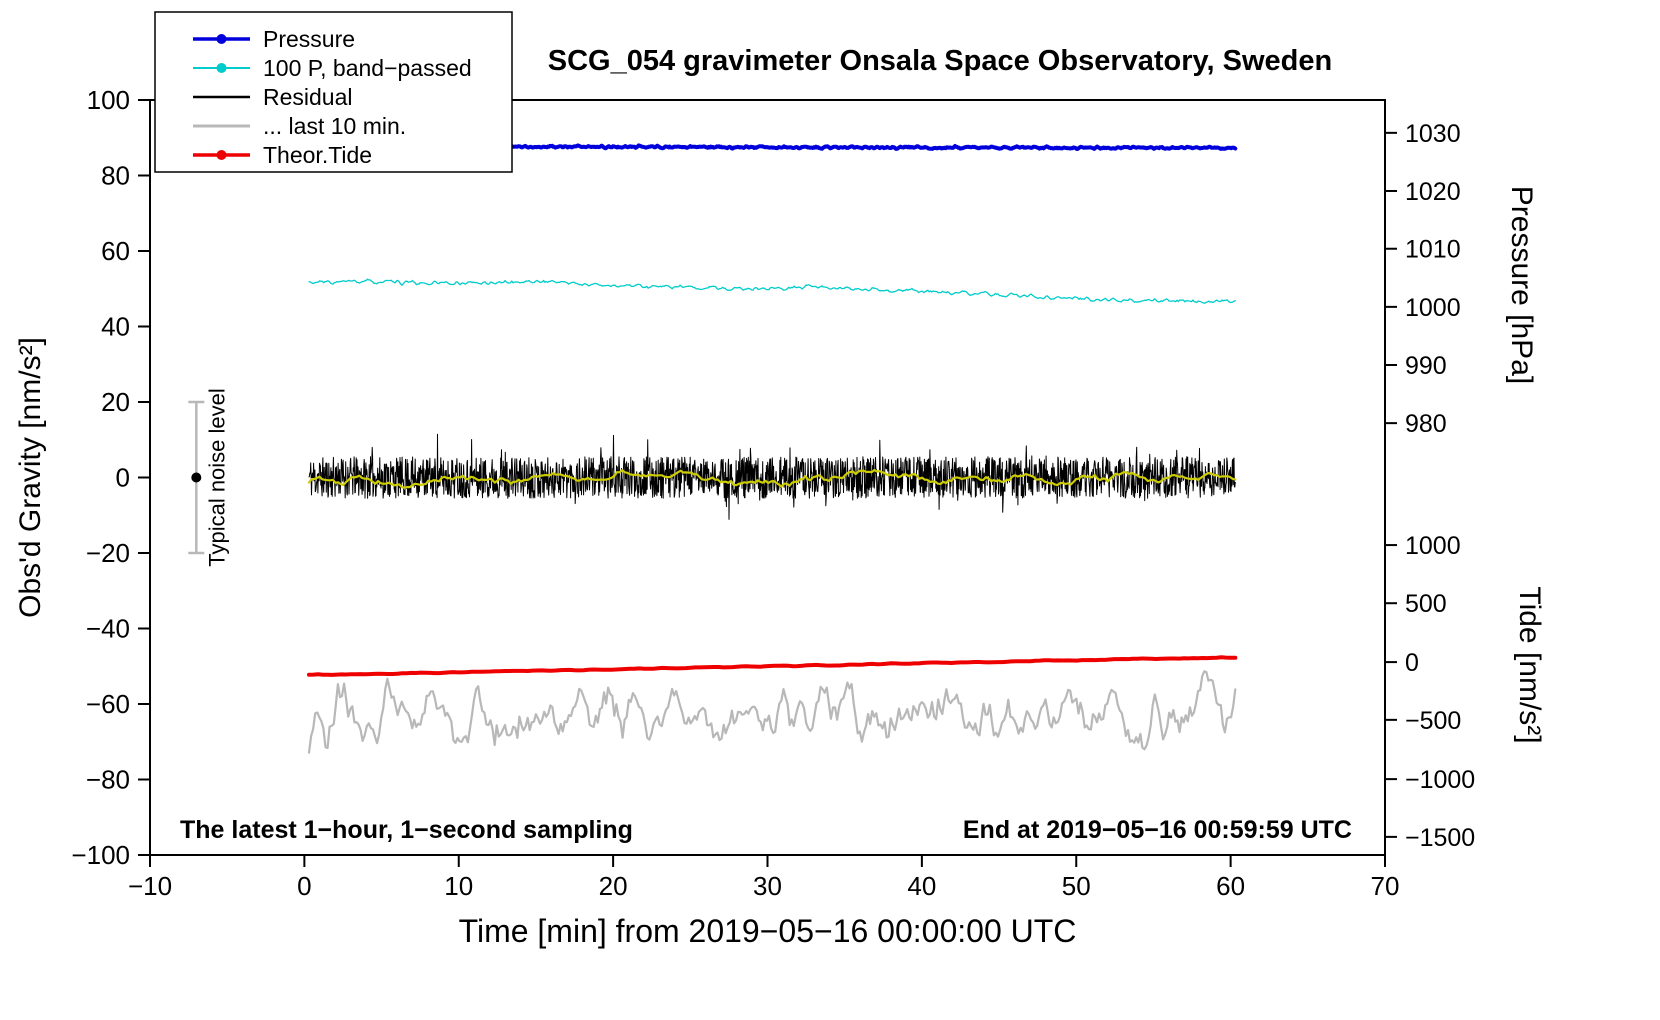  Describe the element at coordinates (1440, 780) in the screenshot. I see `tide-tick-label: −1000` at that location.